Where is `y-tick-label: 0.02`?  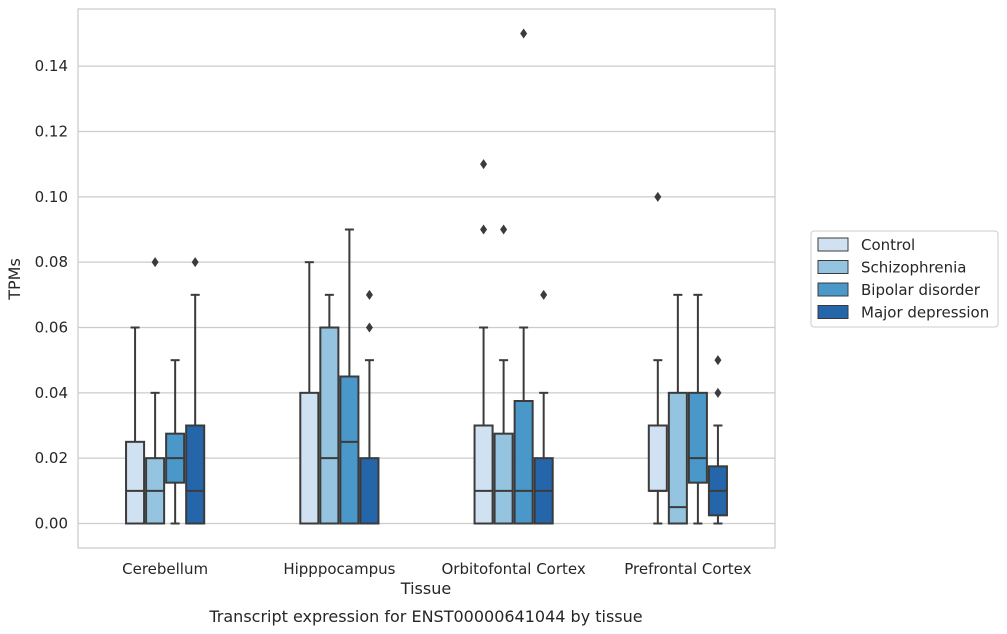 y-tick-label: 0.02 is located at coordinates (51, 458).